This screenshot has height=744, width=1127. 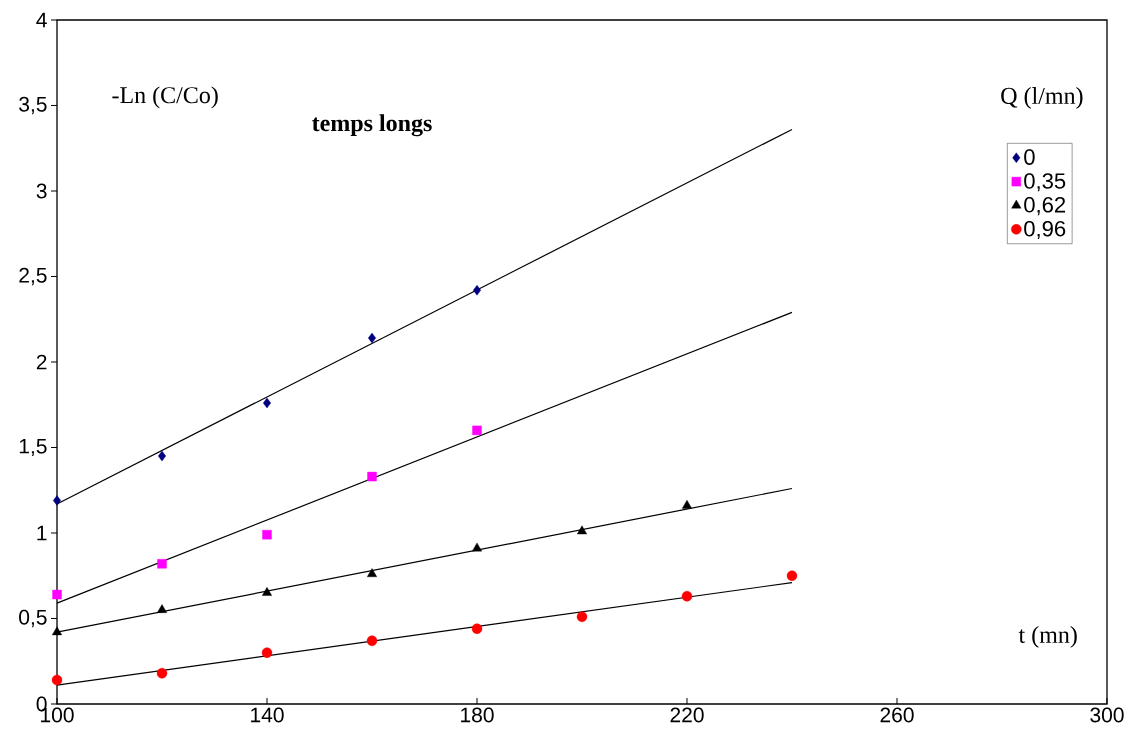 I want to click on legend-label: 0, so click(x=1029, y=157).